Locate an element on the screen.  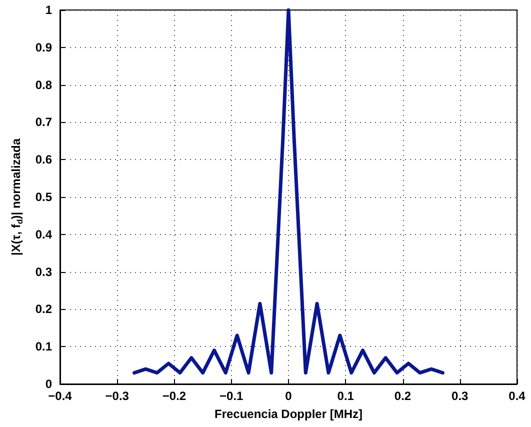
y-tick-label: 0.9 is located at coordinates (43, 47).